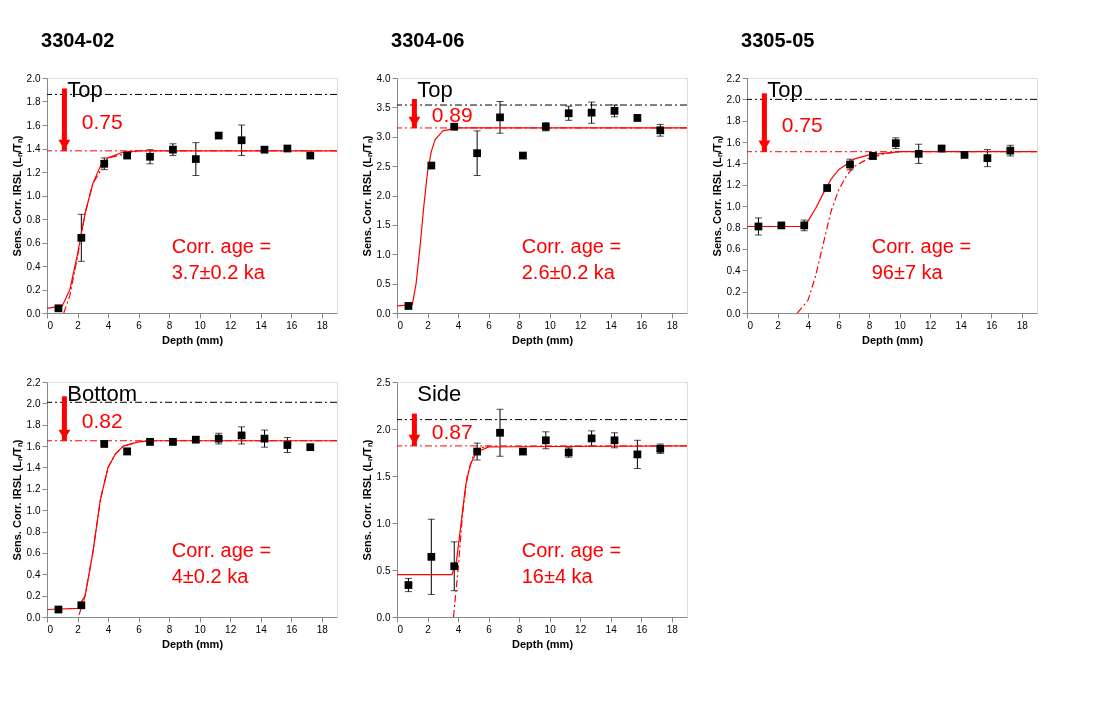 The width and height of the screenshot is (1095, 713). I want to click on chart-title: 3304-02, so click(78, 40).